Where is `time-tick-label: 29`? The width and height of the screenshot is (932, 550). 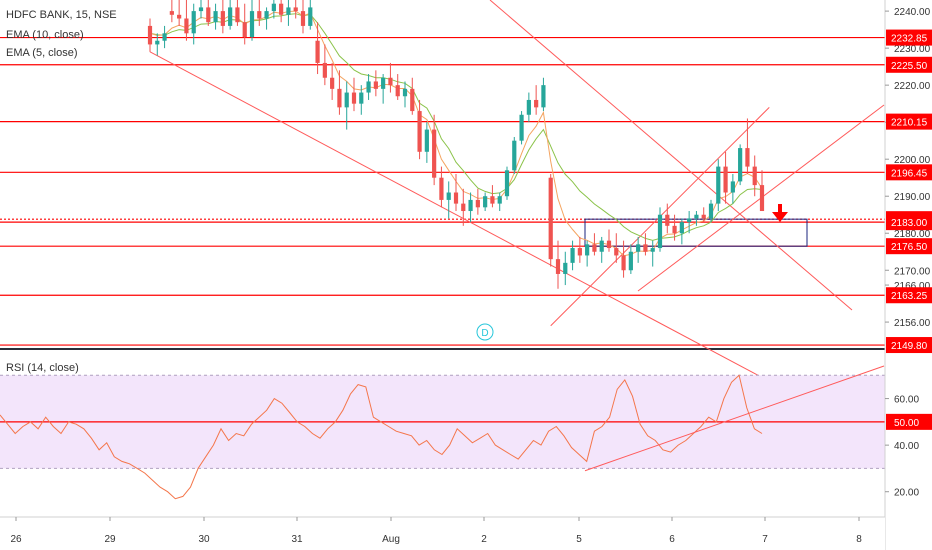
time-tick-label: 29 is located at coordinates (110, 539).